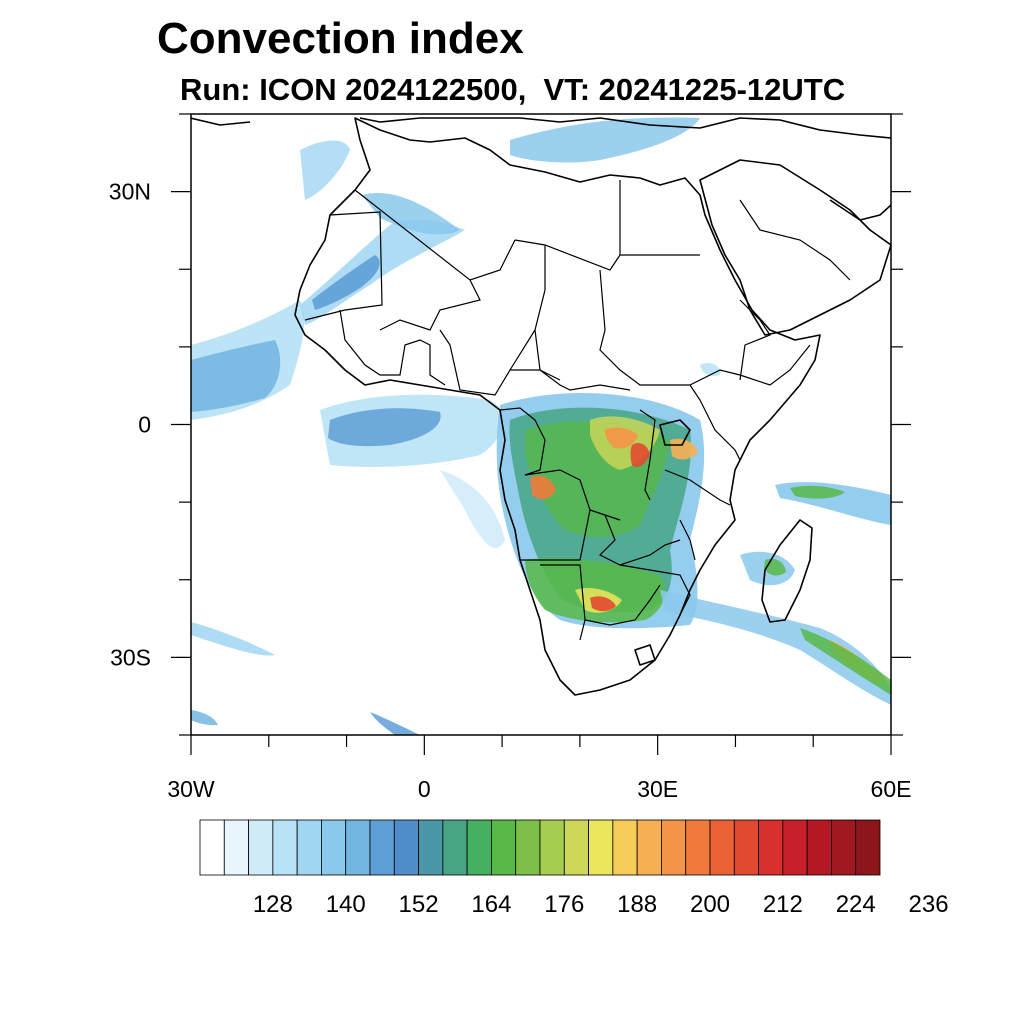 This screenshot has height=1024, width=1024. What do you see at coordinates (687, 540) in the screenshot?
I see `border-malawi` at bounding box center [687, 540].